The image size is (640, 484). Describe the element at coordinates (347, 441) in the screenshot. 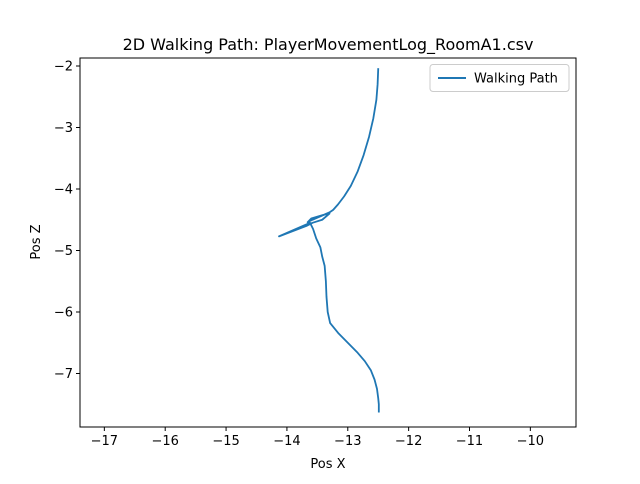

I see `x-tick-label: −13` at that location.